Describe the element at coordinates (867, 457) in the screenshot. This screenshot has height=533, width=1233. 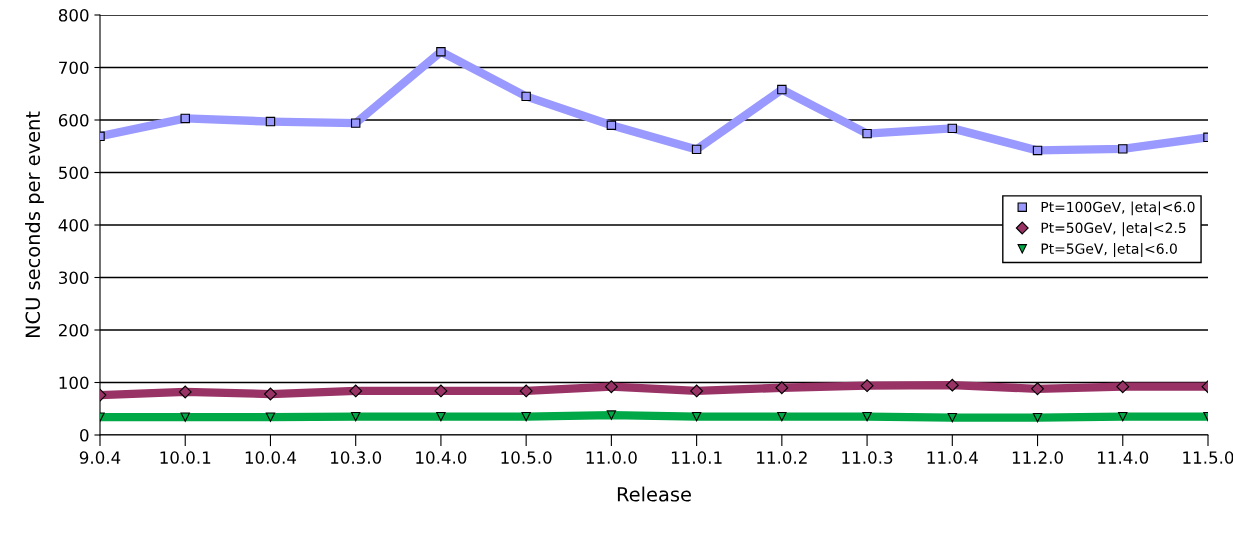
I see `x-tick-label: 11.0.3` at that location.